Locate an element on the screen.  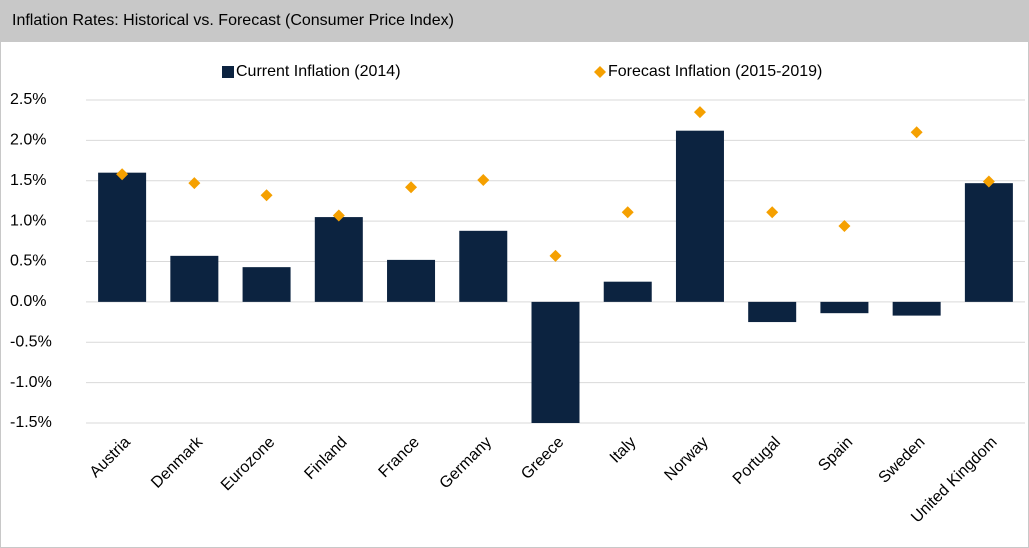
y-tick-label: -1.0% is located at coordinates (31, 382).